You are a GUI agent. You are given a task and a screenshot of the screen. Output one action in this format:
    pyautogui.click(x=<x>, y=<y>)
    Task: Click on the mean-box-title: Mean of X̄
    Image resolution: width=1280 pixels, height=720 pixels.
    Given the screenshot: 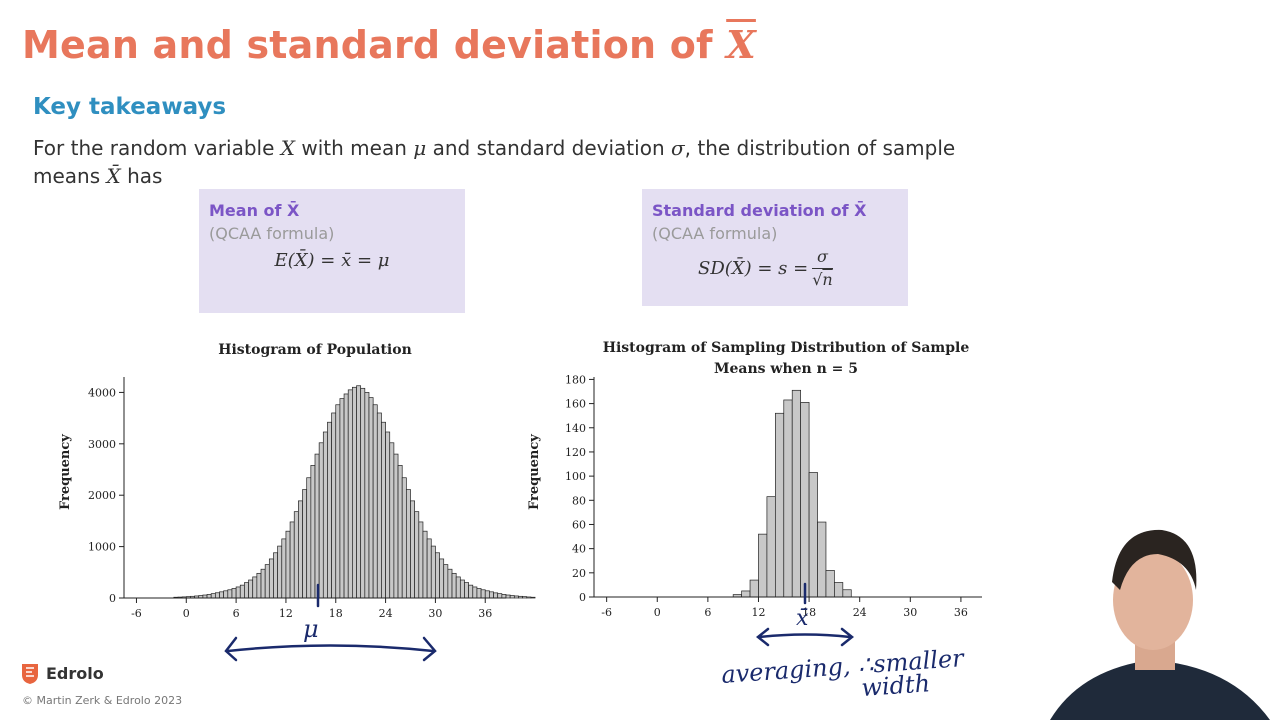 What is the action you would take?
    pyautogui.click(x=254, y=210)
    